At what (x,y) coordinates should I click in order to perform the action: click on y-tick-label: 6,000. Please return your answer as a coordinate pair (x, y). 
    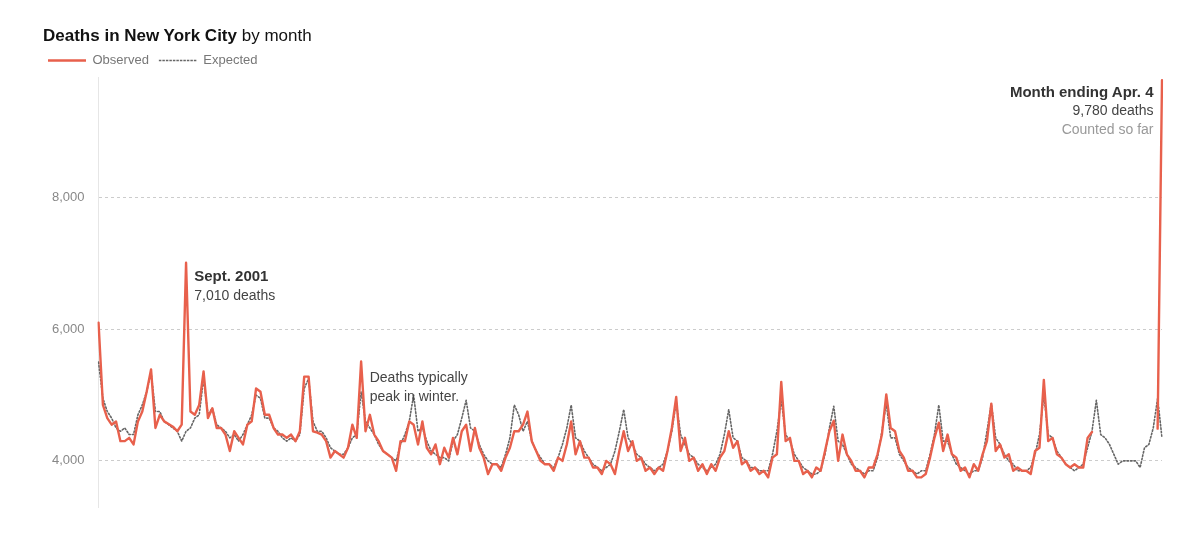
    Looking at the image, I should click on (68, 328).